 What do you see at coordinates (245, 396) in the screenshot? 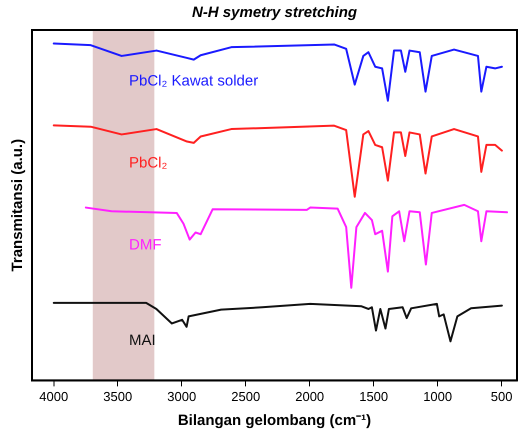
I see `x-tick-label: 2500` at bounding box center [245, 396].